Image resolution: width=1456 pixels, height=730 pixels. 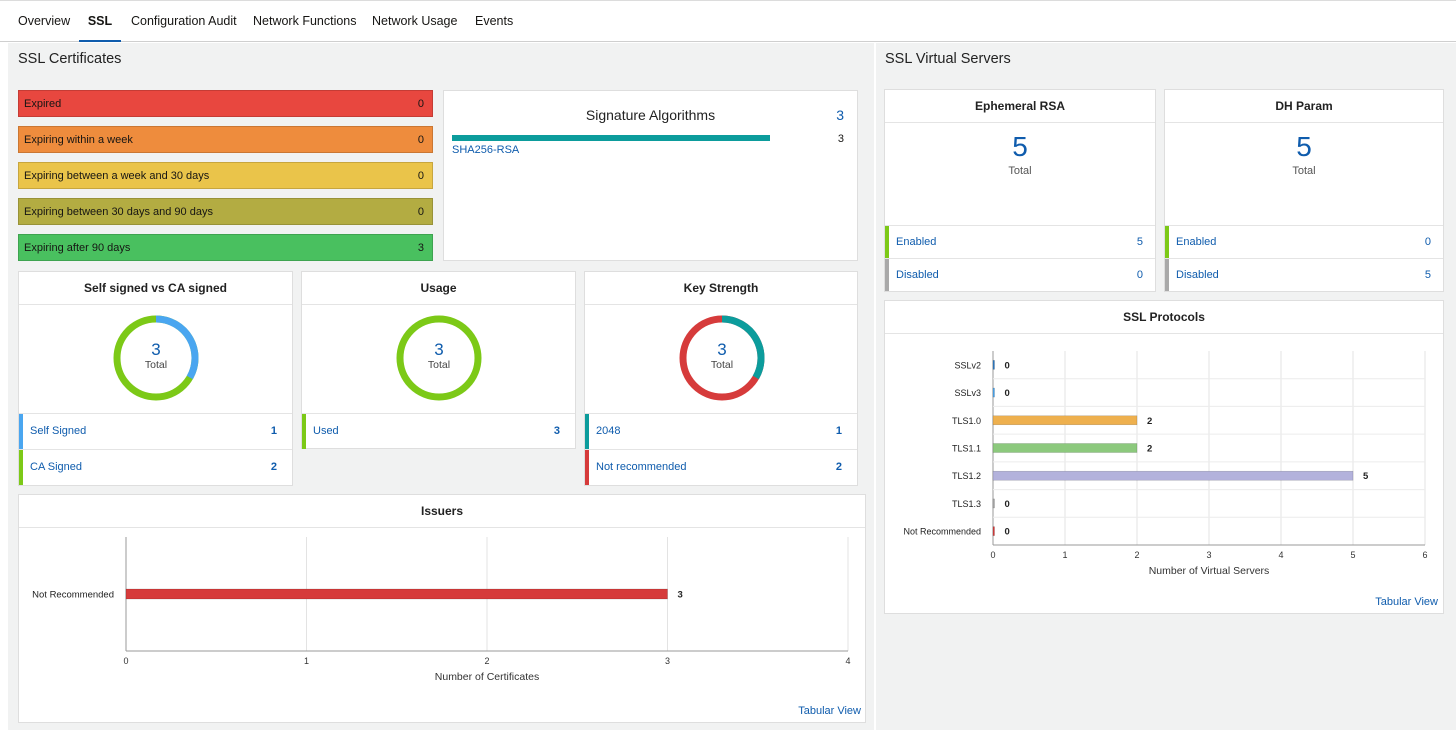 I want to click on expiry-within-week: Expiring within a week 0, so click(x=225, y=139).